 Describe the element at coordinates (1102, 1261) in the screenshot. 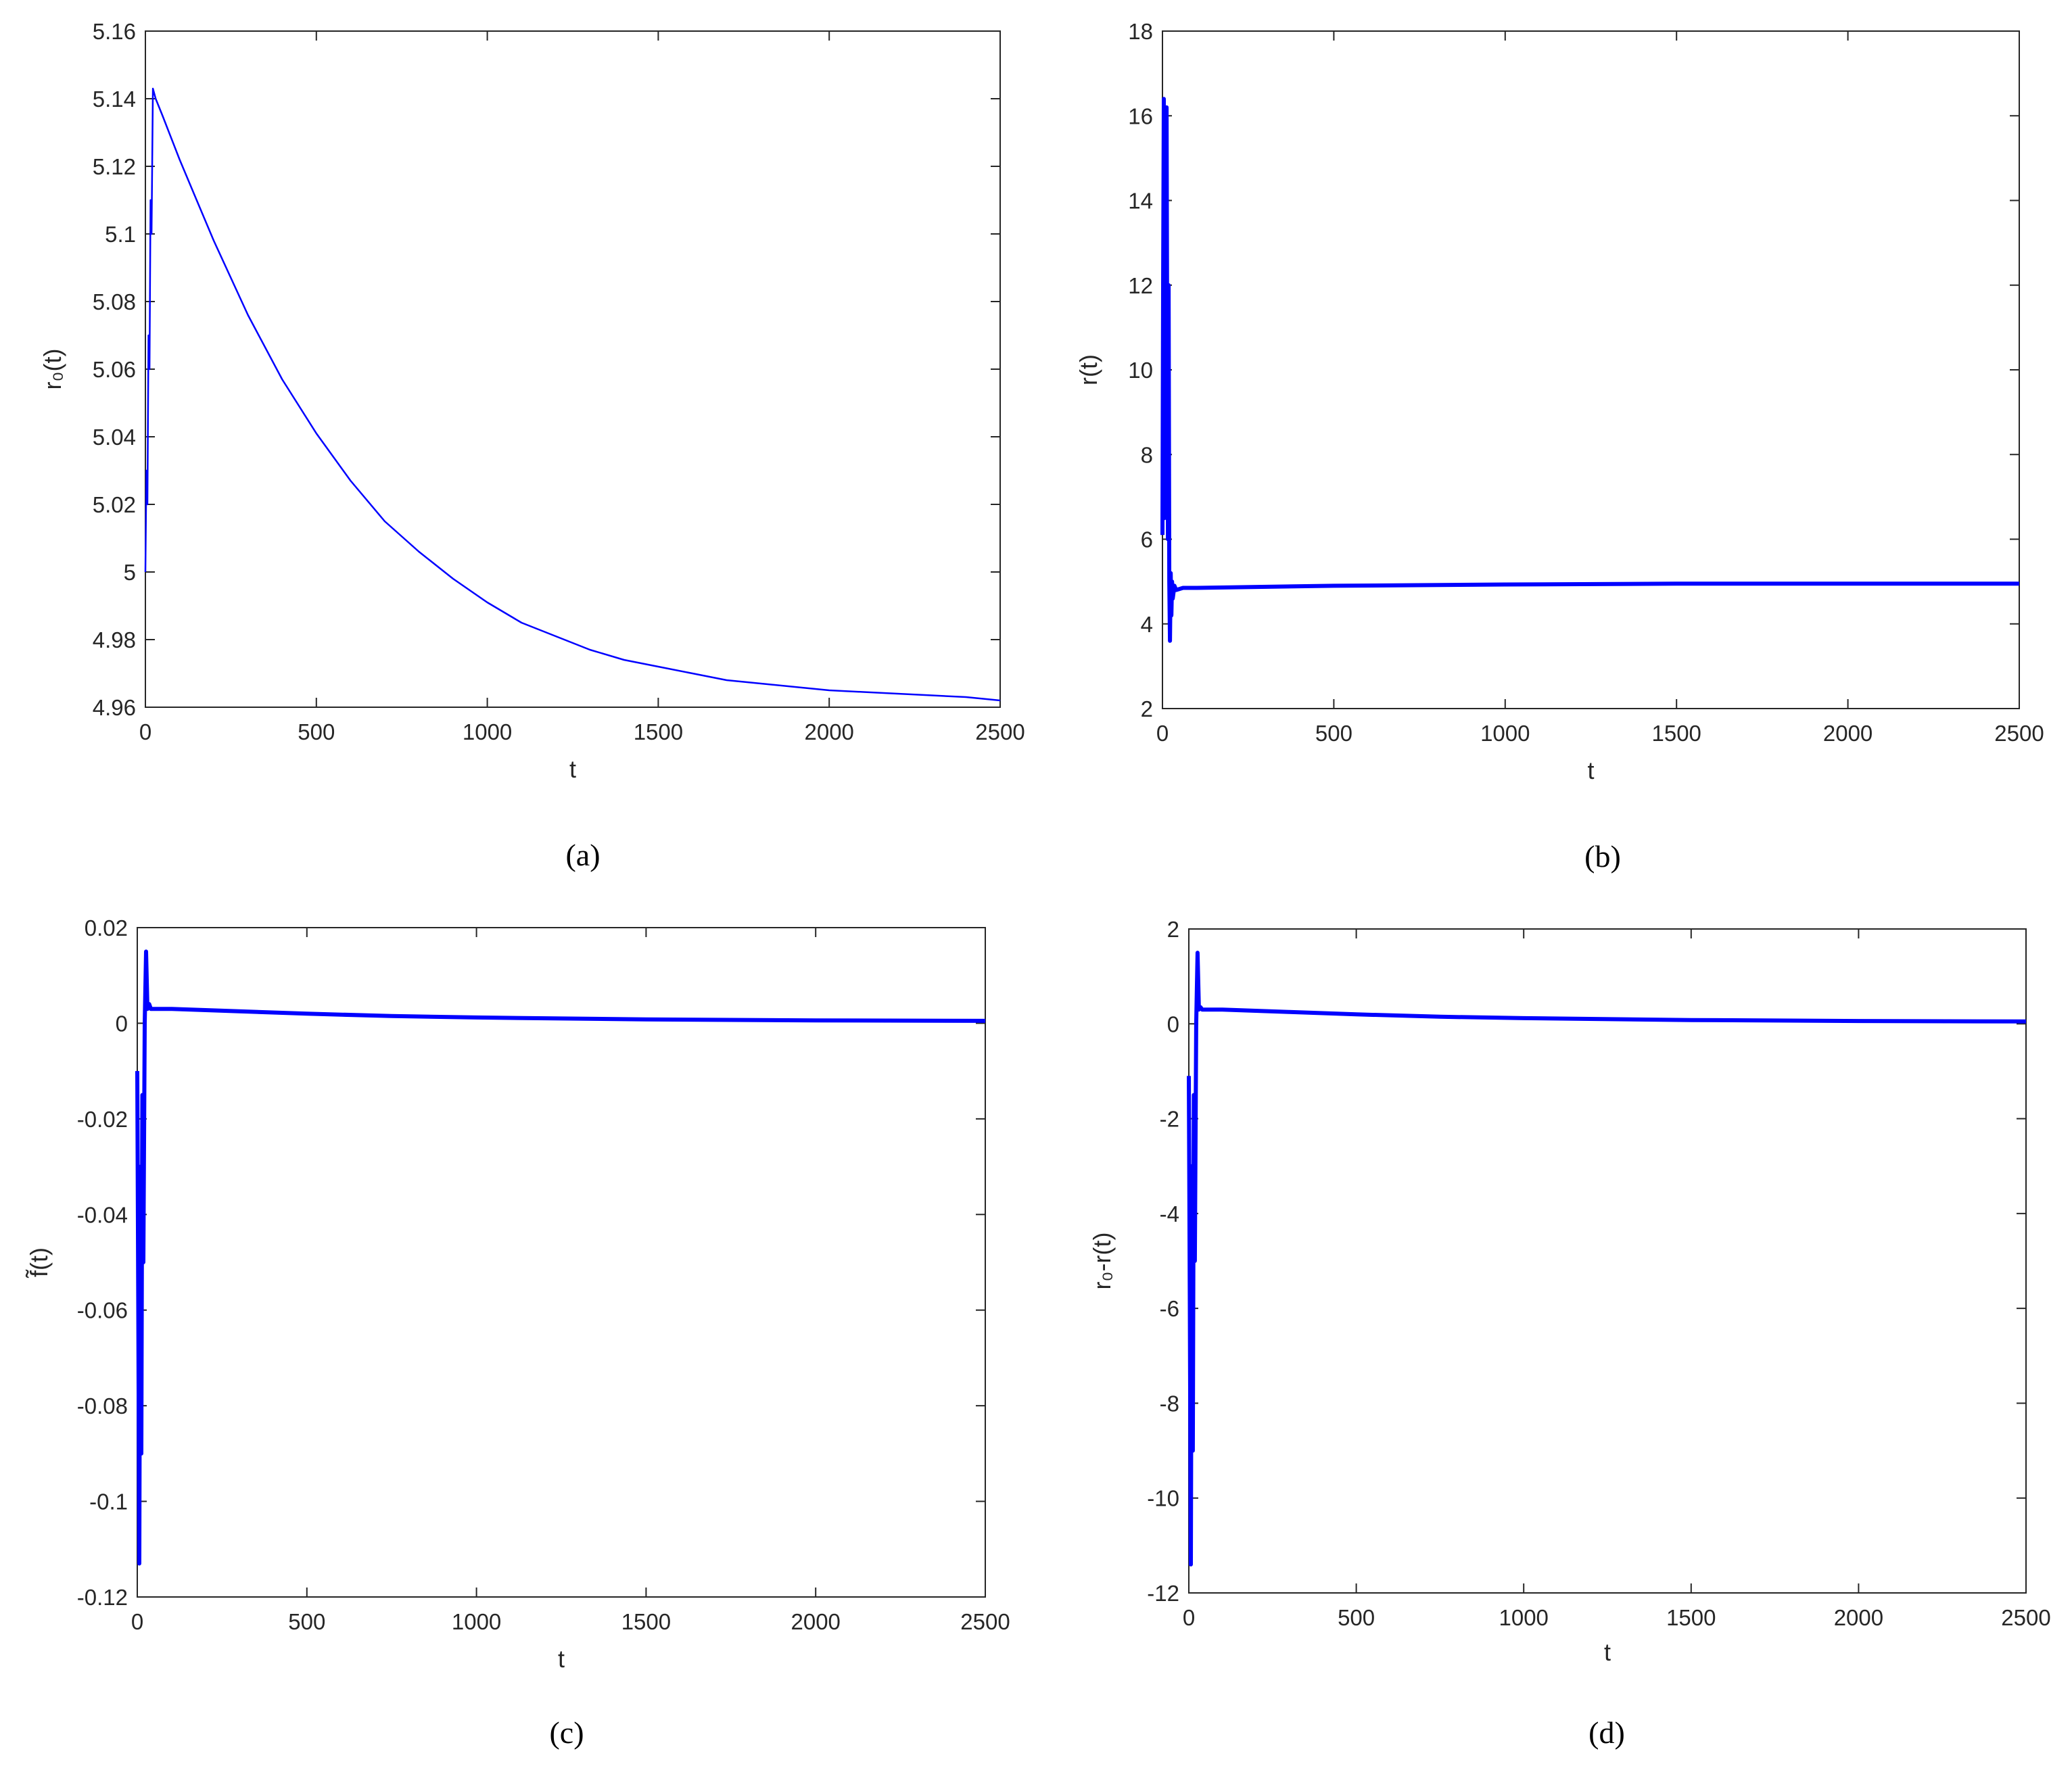

I see `y-axis-label-d: r₀-r(t)` at that location.